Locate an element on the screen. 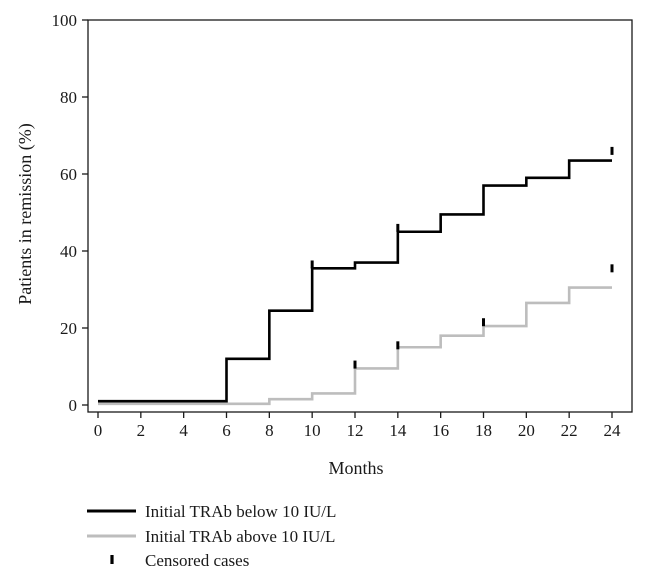 The width and height of the screenshot is (647, 579). x-tick-label: 6 is located at coordinates (226, 430).